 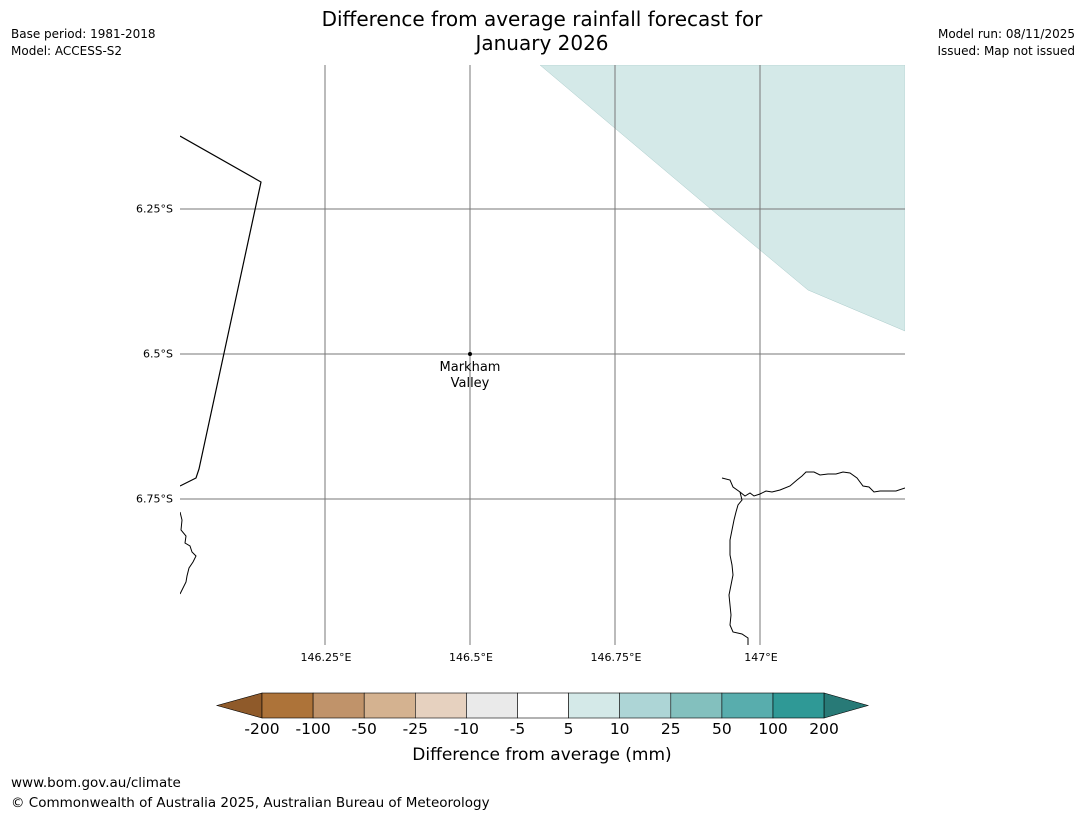 What do you see at coordinates (1006, 51) in the screenshot?
I see `issued-text: Issued: Map not issued` at bounding box center [1006, 51].